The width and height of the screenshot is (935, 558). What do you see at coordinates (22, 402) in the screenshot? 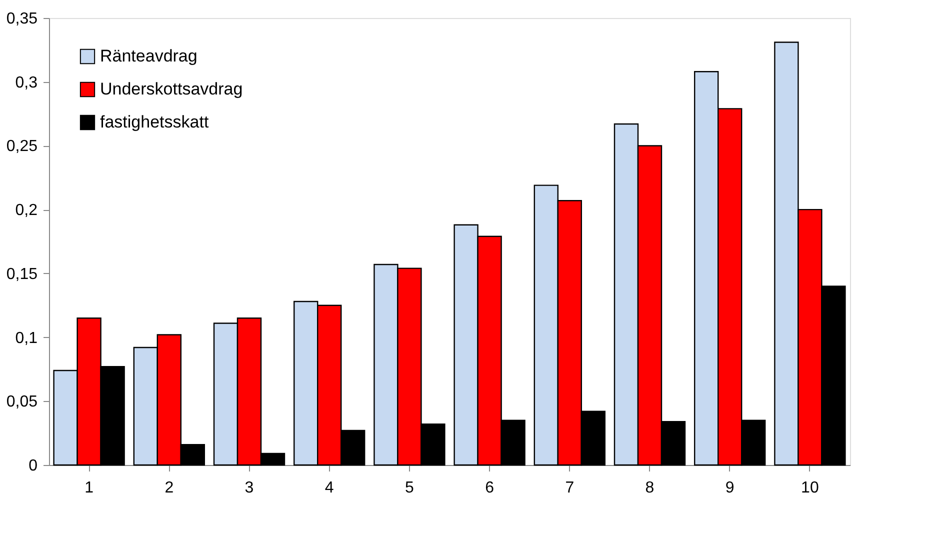
I see `y-tick-label: 0,05` at bounding box center [22, 402].